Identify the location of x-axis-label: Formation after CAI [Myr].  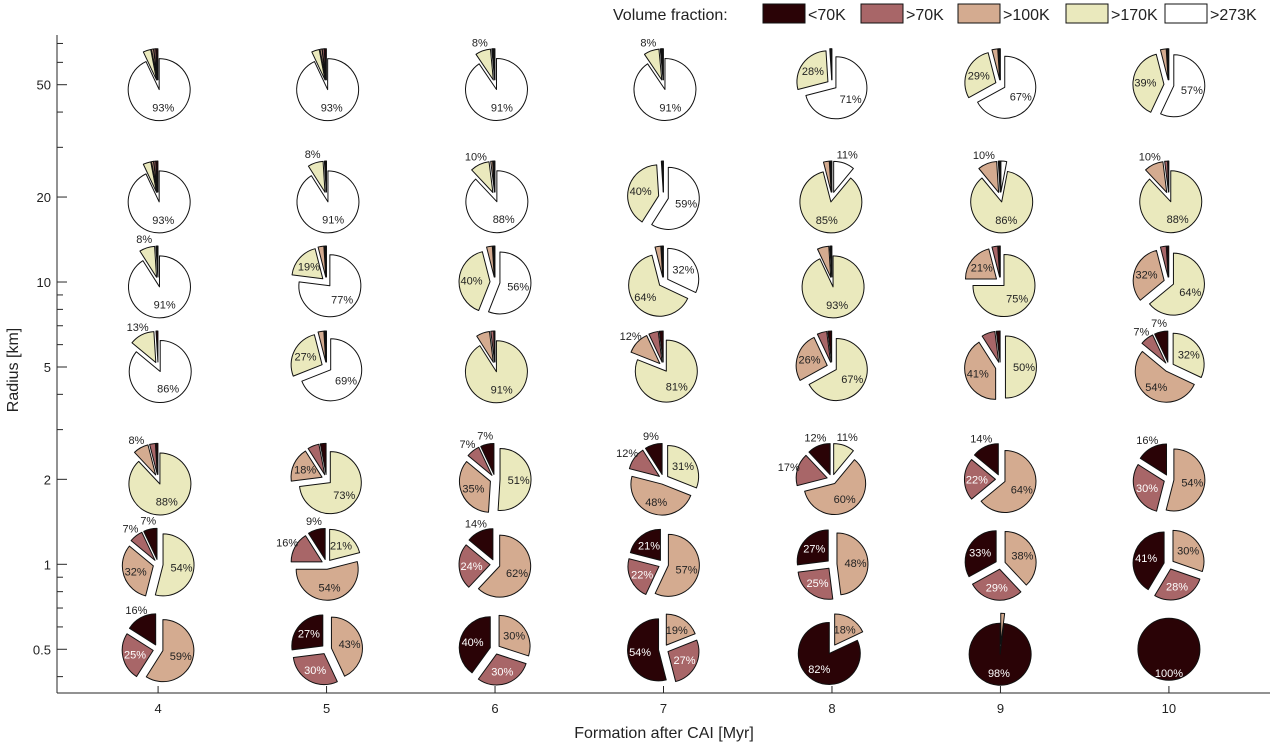
(664, 733).